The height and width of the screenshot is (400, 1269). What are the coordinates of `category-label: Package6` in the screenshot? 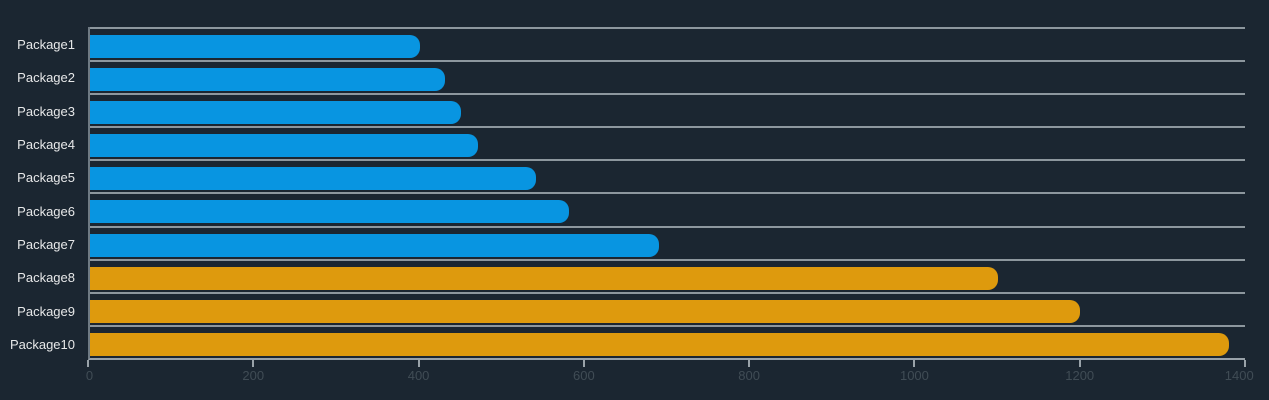 It's located at (46, 211).